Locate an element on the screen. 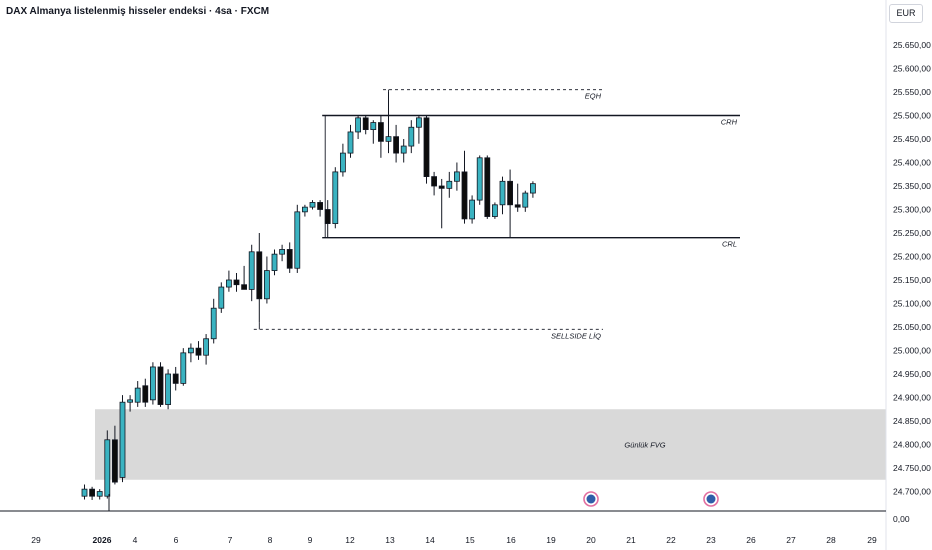 This screenshot has width=932, height=550. time-axis-label: 29 is located at coordinates (872, 540).